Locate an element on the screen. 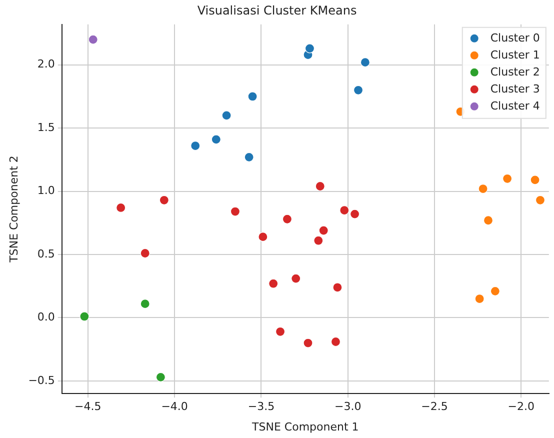  y-tick-label: 2.0 is located at coordinates (46, 64).